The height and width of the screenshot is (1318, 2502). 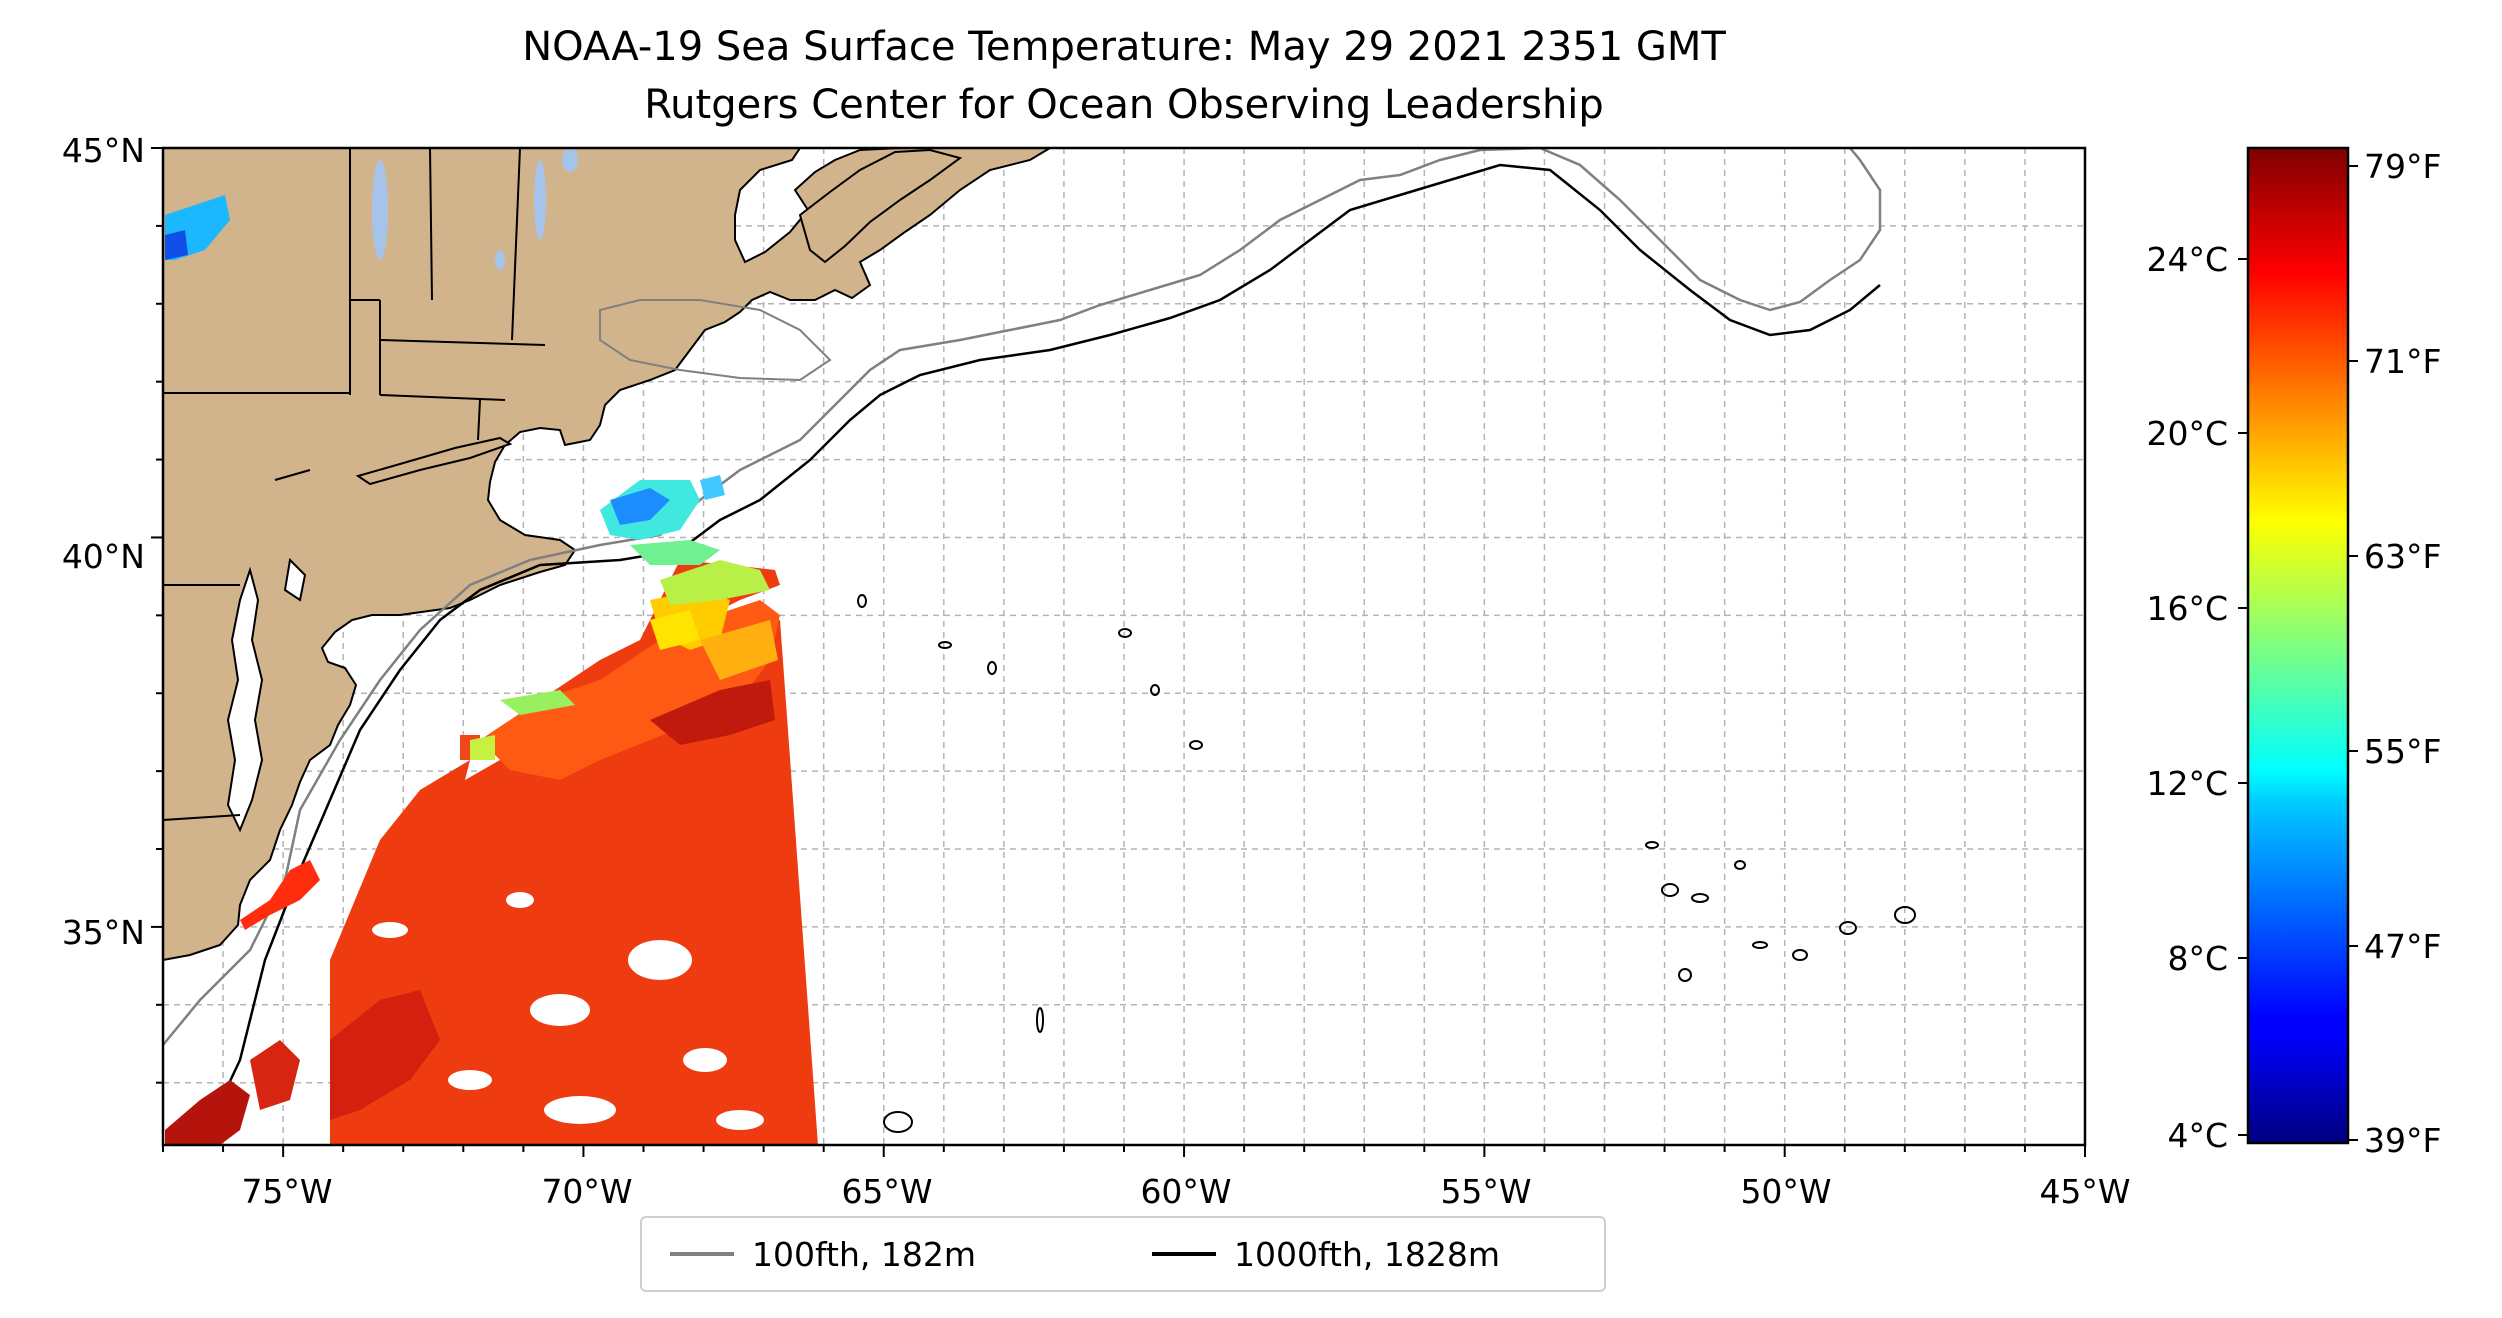 I want to click on legend: 100fth, 182m 1000fth, 1828m, so click(x=1123, y=1254).